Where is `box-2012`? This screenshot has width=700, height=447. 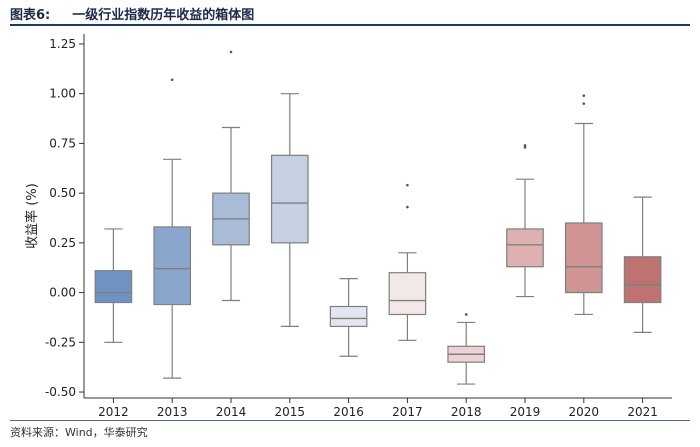 box-2012 is located at coordinates (113, 285).